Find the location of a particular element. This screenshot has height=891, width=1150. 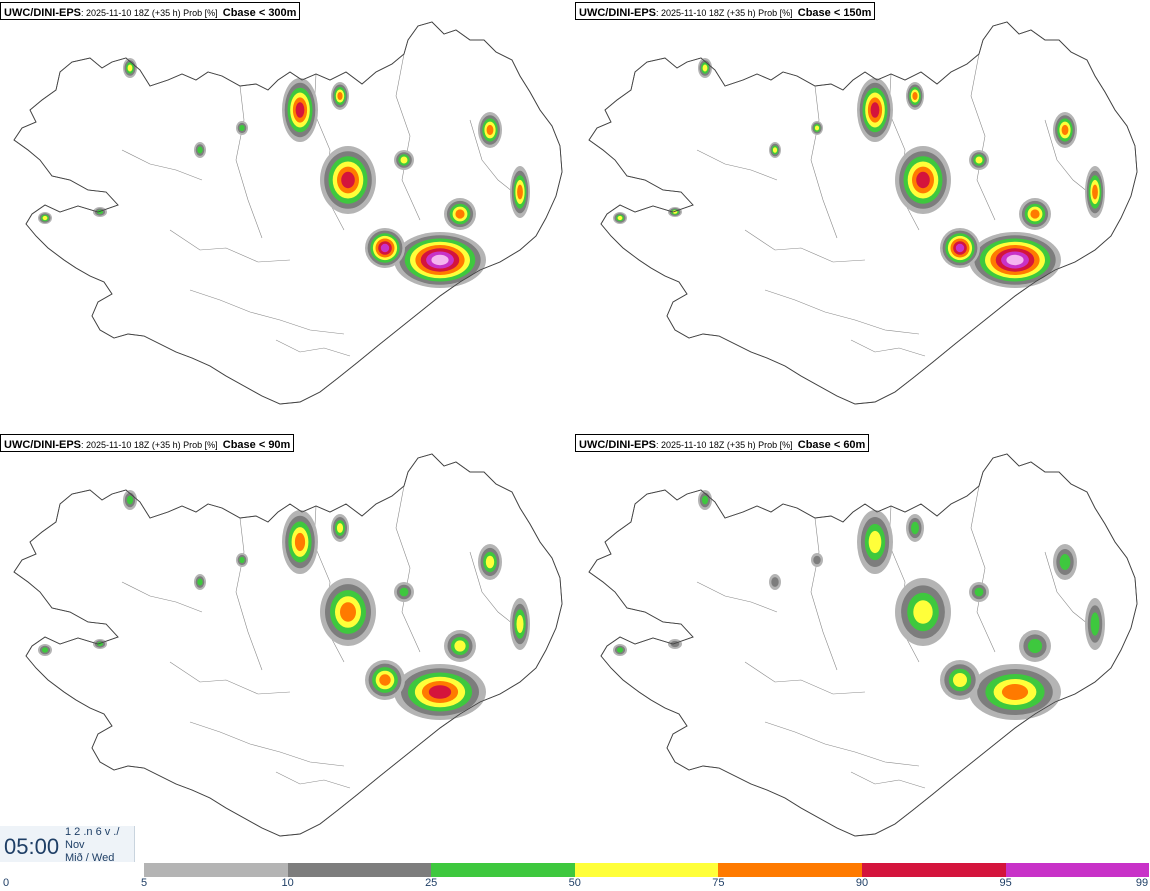

valid-time-box: 05:00 1 2 .n 6 v ./ Nov Mið / Wed is located at coordinates (67, 845).